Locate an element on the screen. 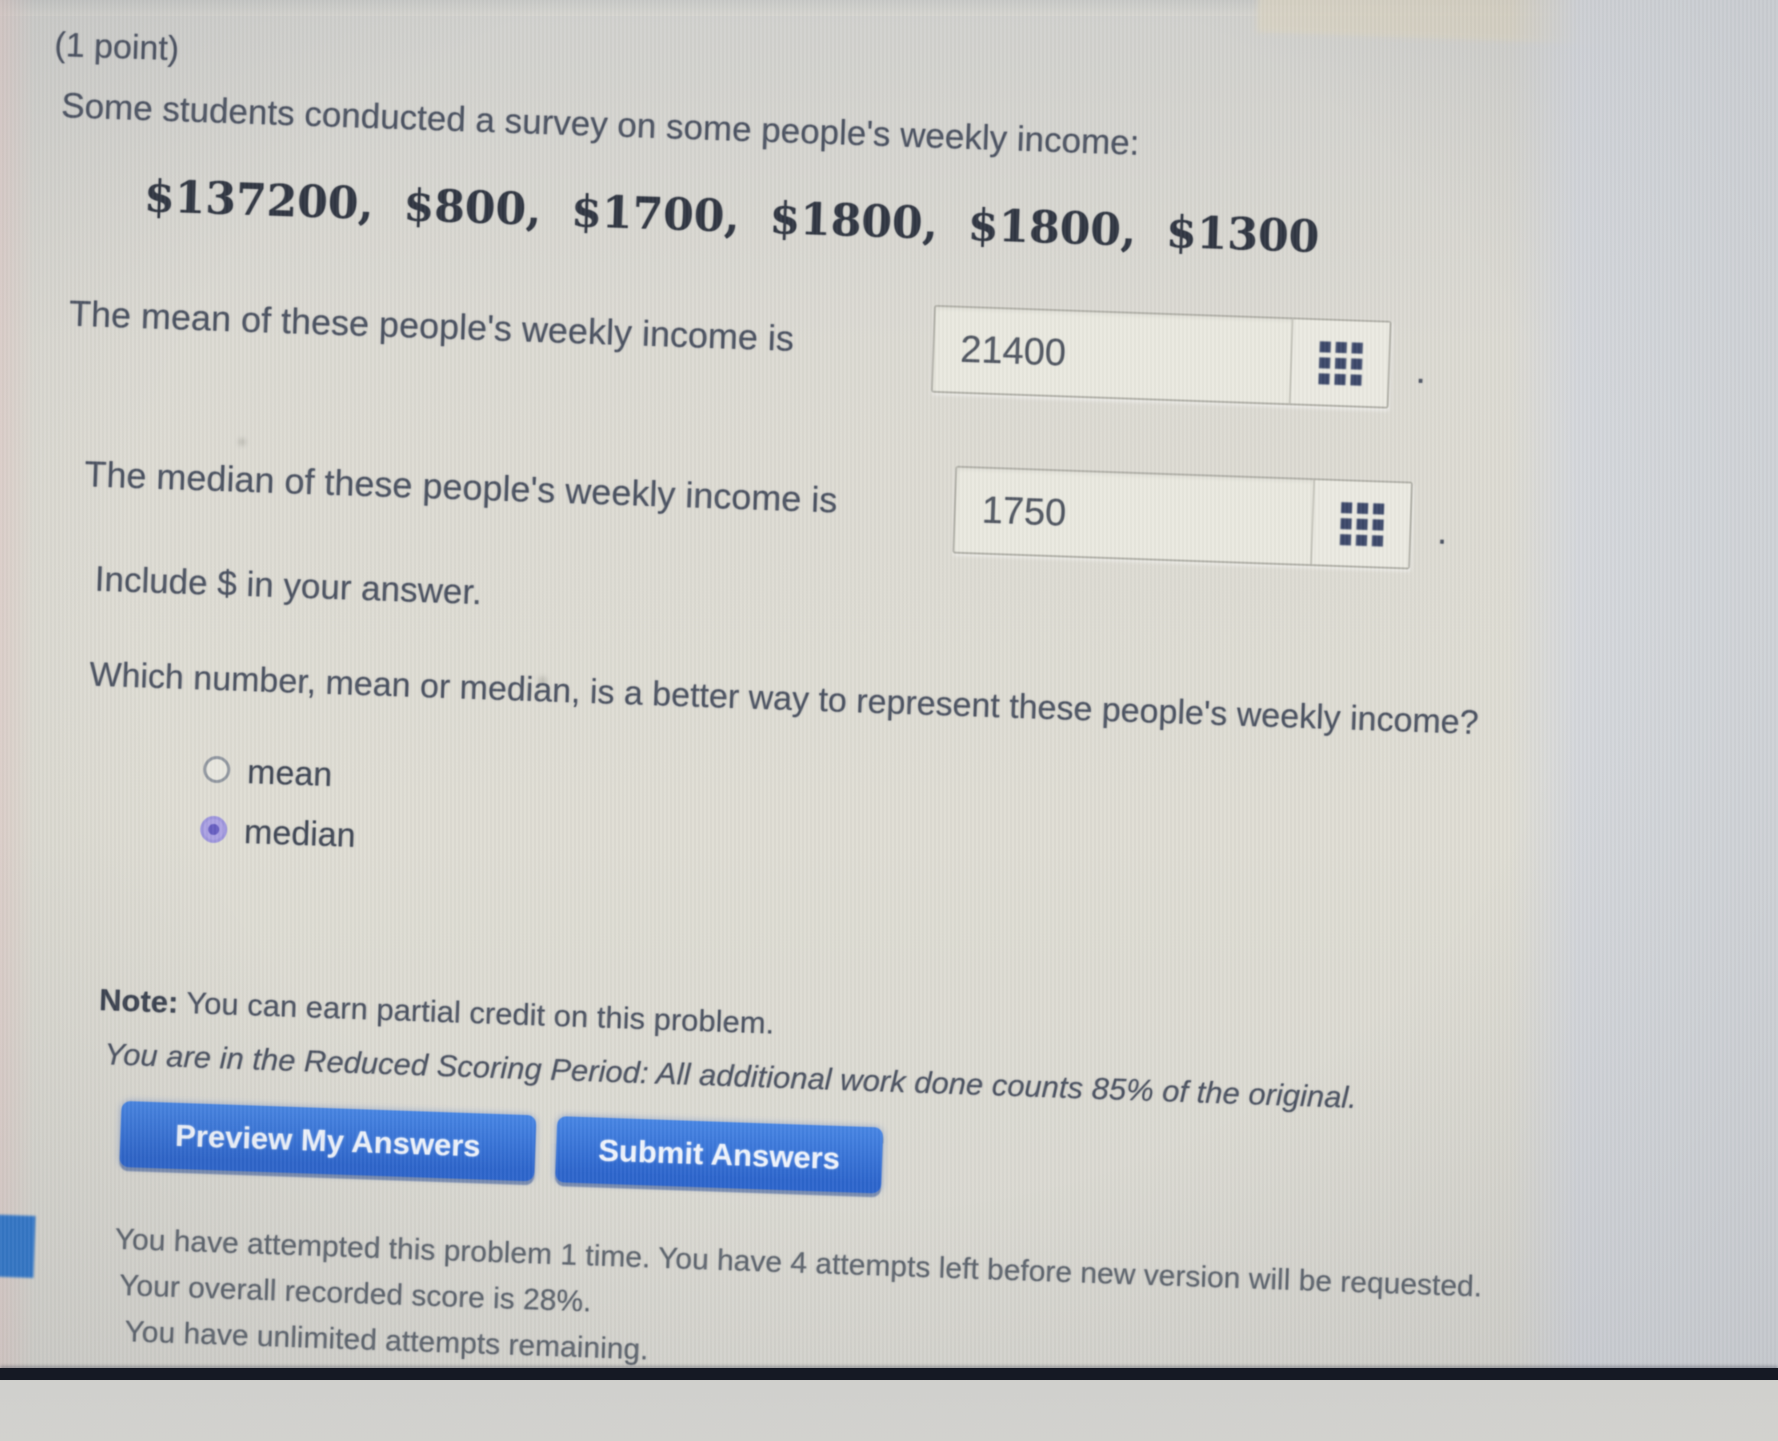 The height and width of the screenshot is (1441, 1778). median-palette-button is located at coordinates (1360, 524).